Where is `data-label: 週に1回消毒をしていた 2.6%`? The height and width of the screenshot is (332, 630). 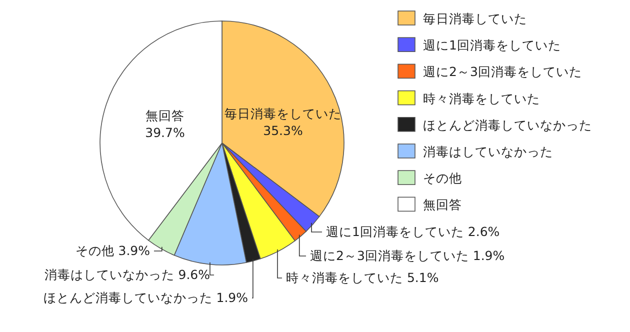
data-label: 週に1回消毒をしていた 2.6% is located at coordinates (413, 231).